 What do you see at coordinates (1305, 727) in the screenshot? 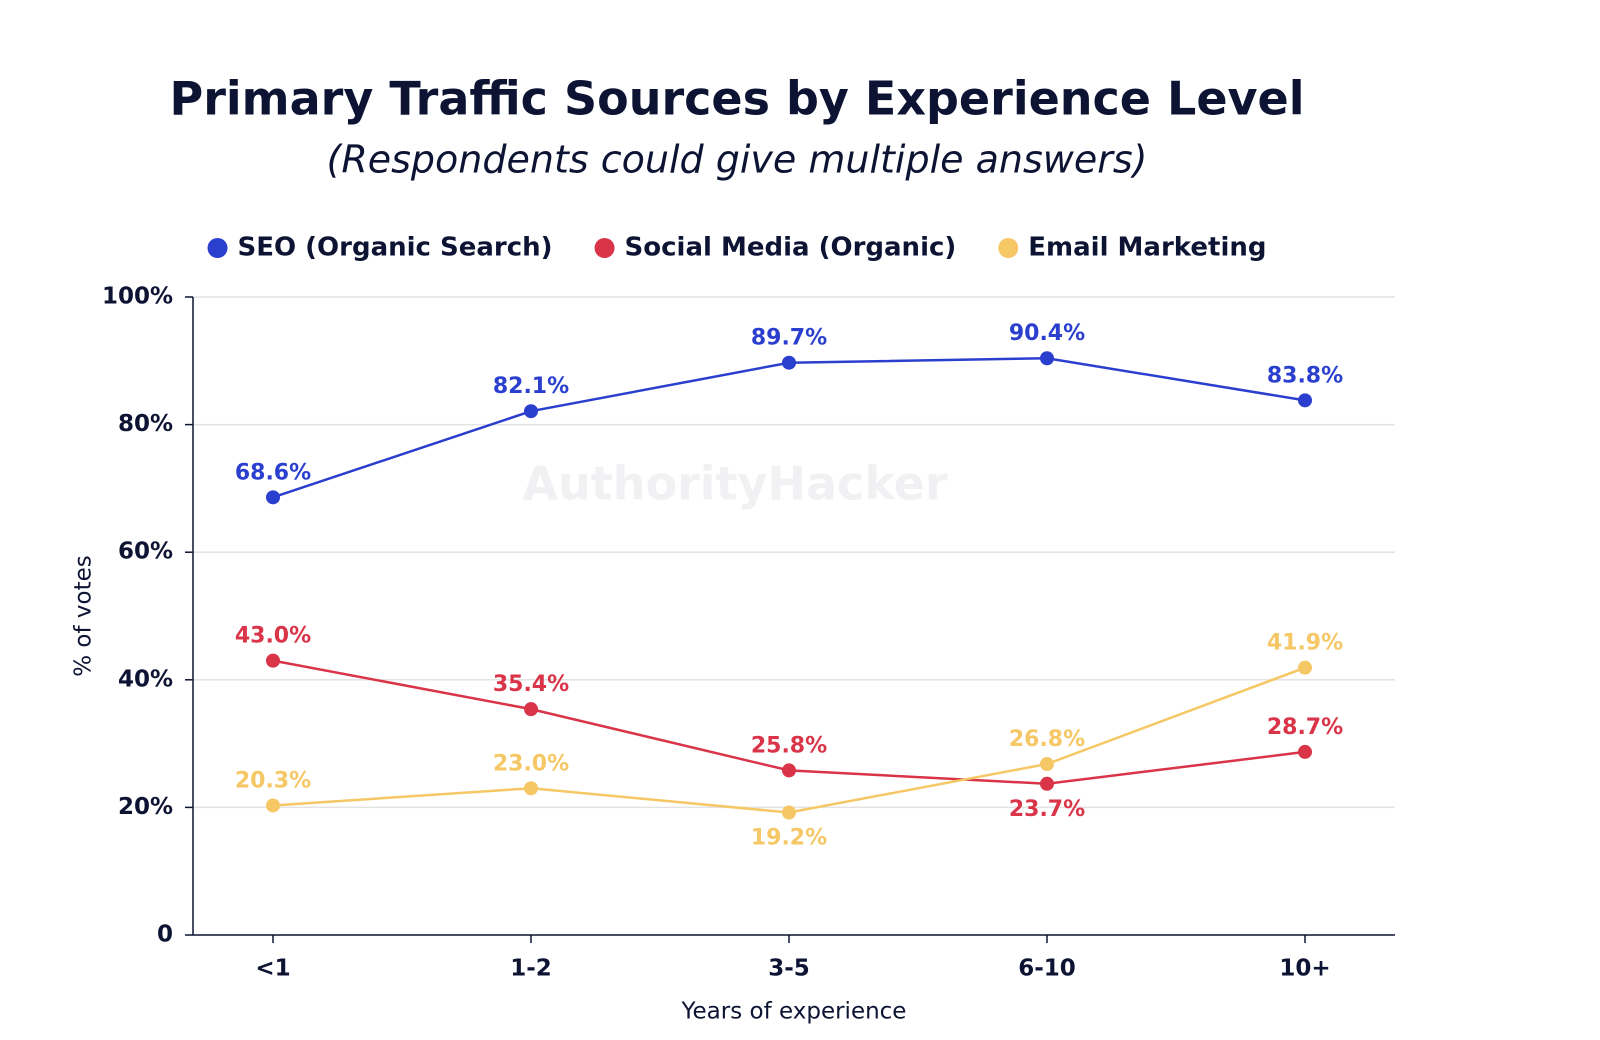
I see `data-label: 28.7%` at bounding box center [1305, 727].